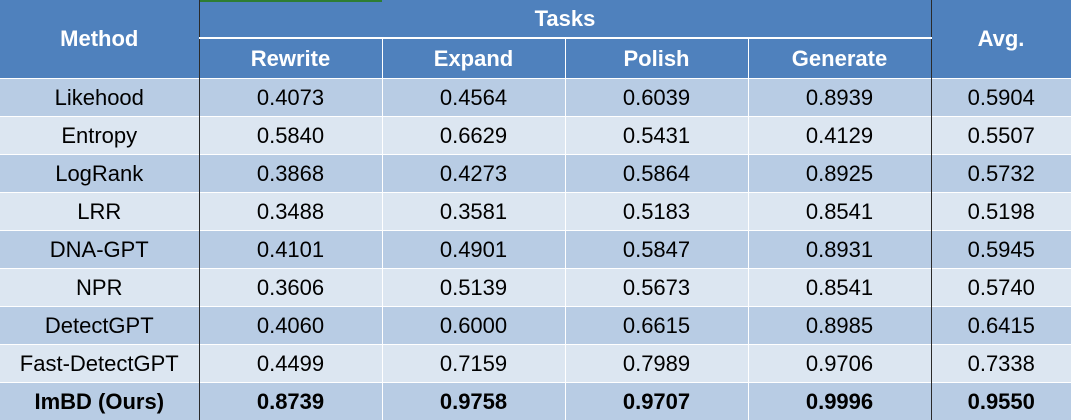  I want to click on avg-cell: 0.6415, so click(1001, 326).